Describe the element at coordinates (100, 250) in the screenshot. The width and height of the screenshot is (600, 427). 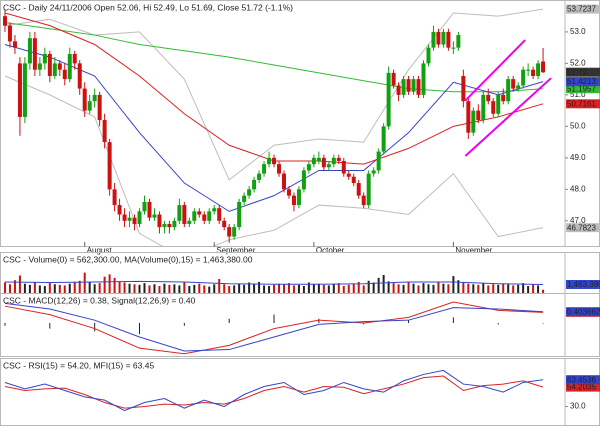
I see `x-tick-label: August` at that location.